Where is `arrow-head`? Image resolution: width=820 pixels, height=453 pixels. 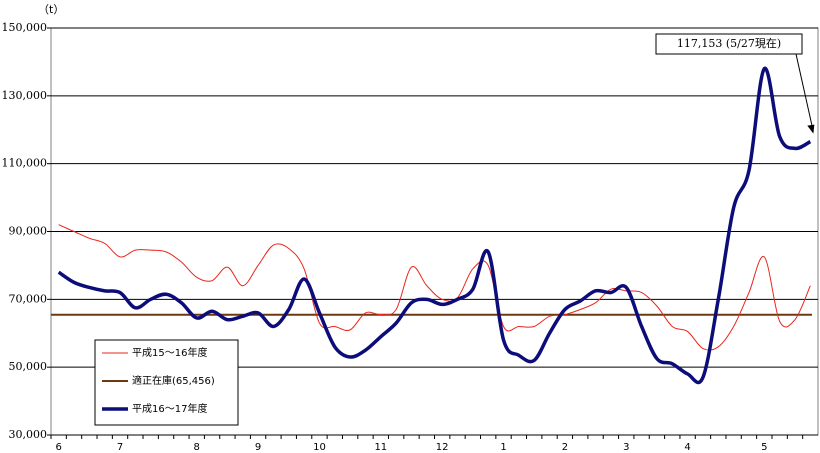 arrow-head is located at coordinates (811, 129).